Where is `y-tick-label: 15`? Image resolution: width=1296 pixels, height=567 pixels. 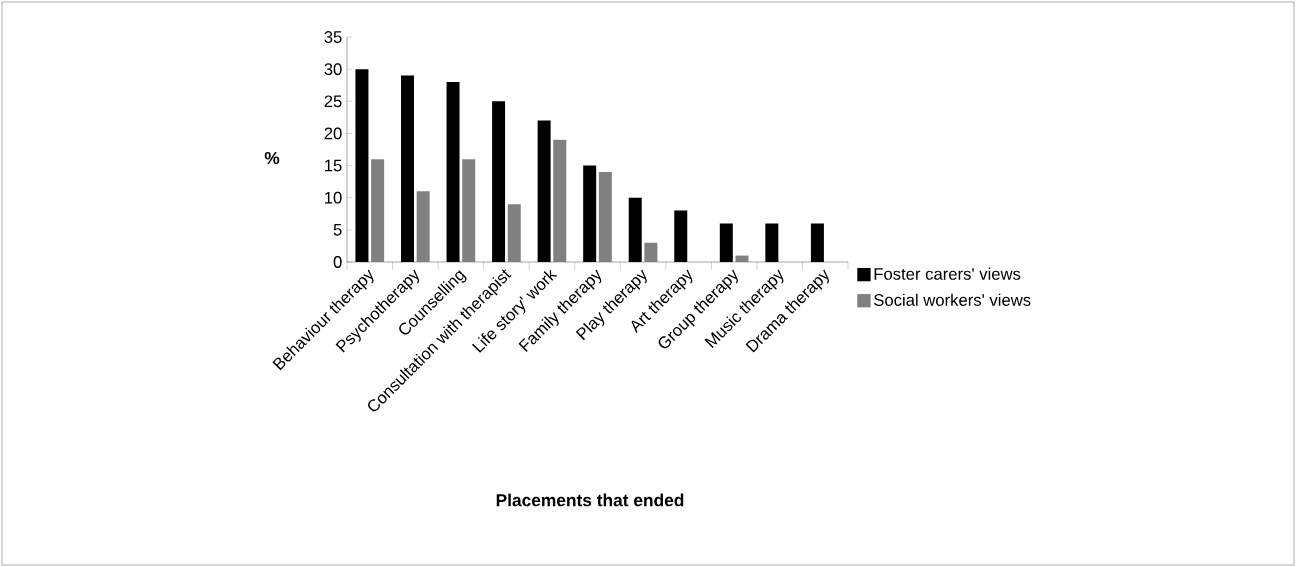 y-tick-label: 15 is located at coordinates (333, 165).